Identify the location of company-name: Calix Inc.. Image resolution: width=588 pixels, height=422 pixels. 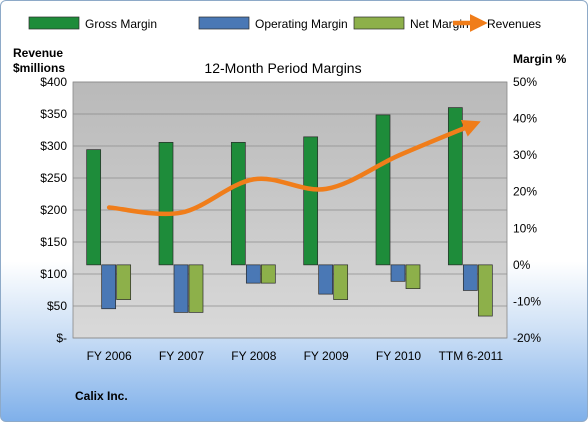
(101, 396).